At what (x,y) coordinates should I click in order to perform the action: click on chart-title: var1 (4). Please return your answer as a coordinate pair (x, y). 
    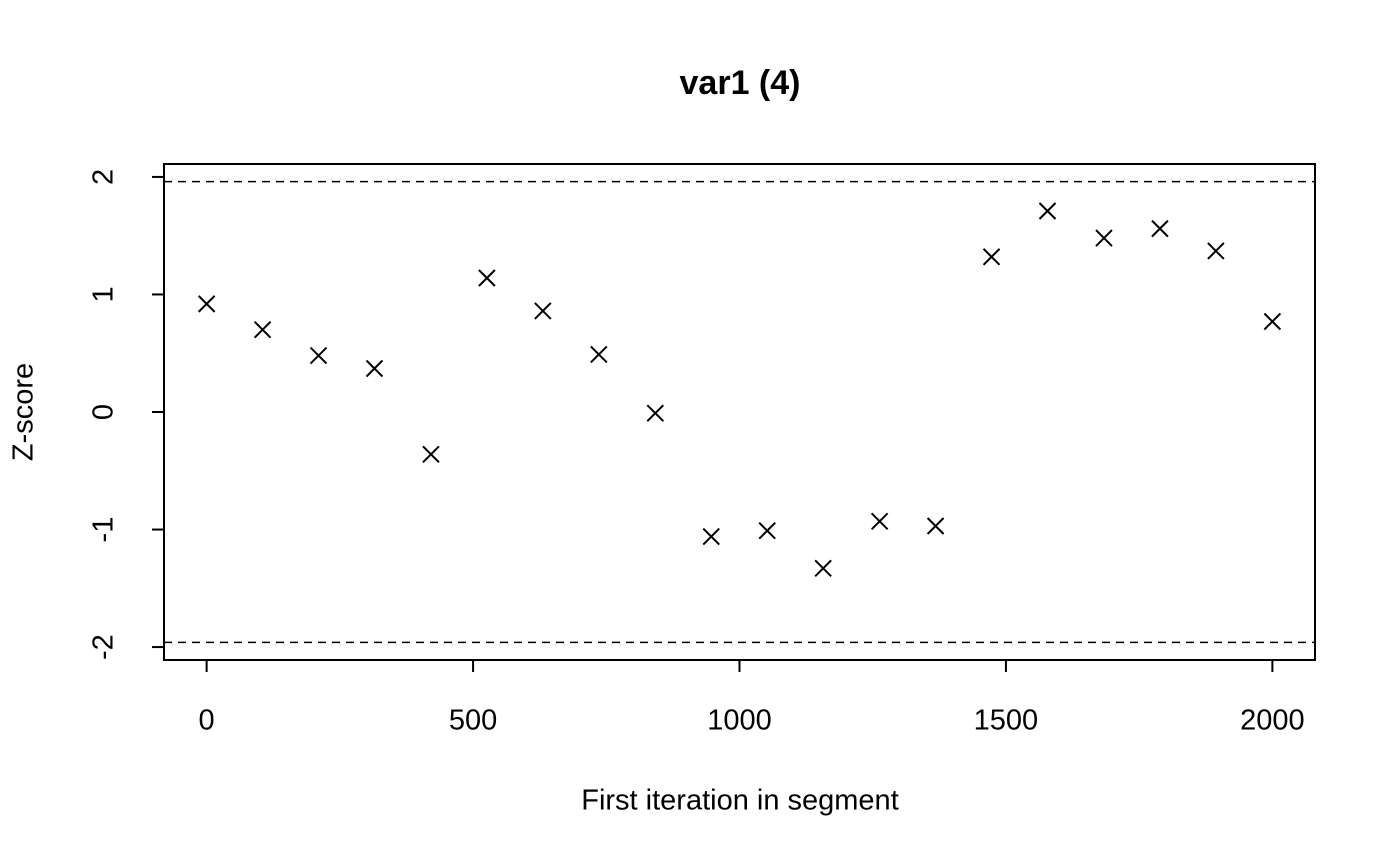
    Looking at the image, I should click on (740, 83).